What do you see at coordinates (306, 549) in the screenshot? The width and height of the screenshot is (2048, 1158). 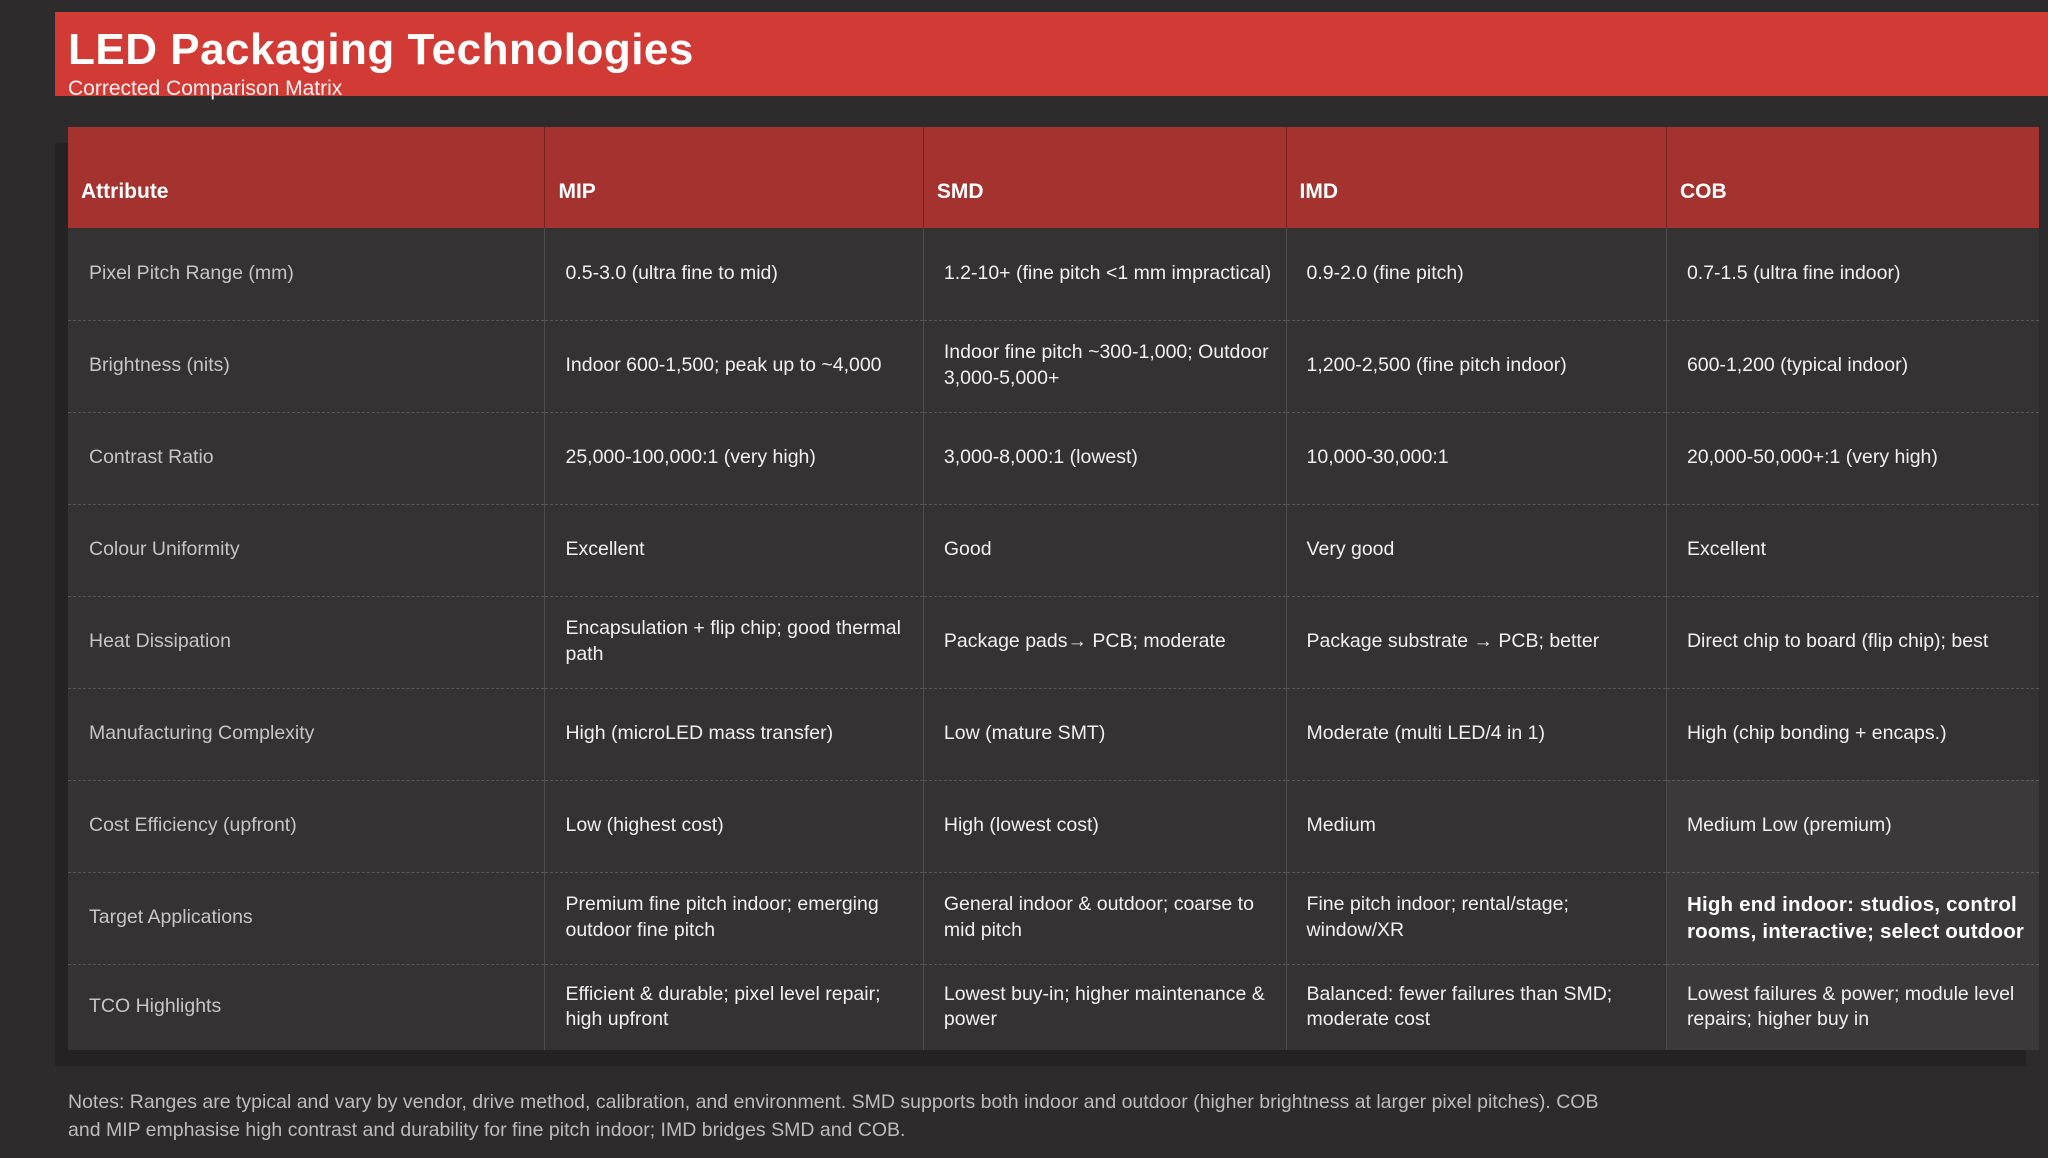 I see `row-label: Colour Uniformity` at bounding box center [306, 549].